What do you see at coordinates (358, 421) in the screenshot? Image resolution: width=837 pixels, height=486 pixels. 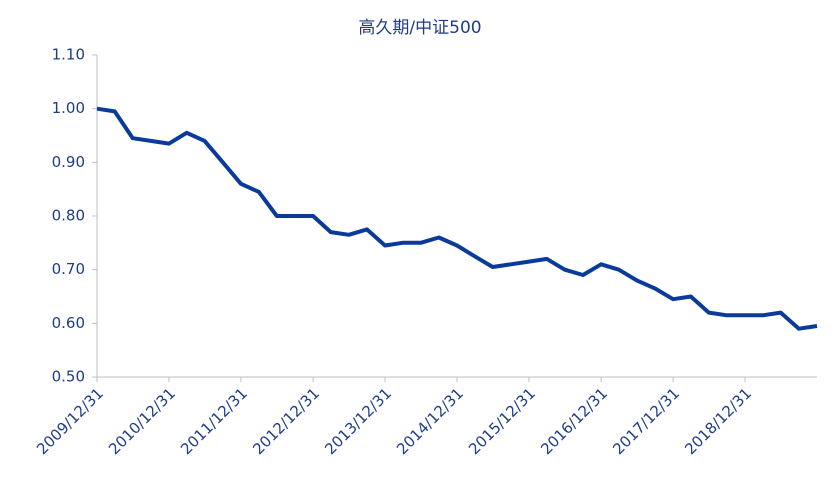 I see `x-tick-label: 2013/12/31` at bounding box center [358, 421].